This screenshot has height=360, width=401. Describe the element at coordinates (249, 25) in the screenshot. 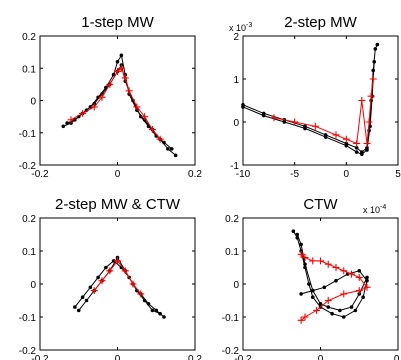

I see `panel-2-y-exponent-power: -3` at that location.